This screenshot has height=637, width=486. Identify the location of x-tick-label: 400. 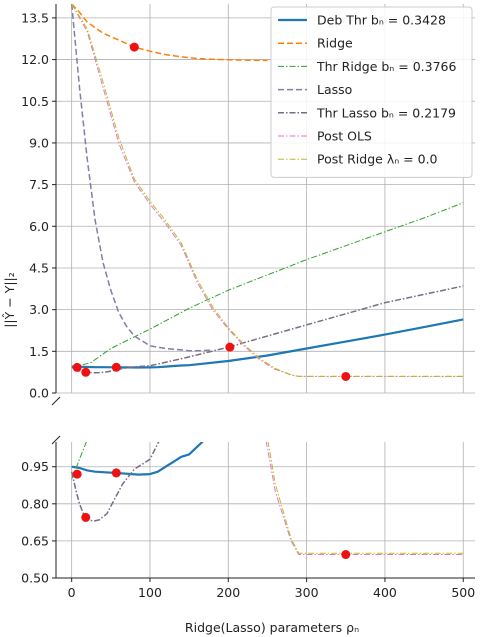
(385, 592).